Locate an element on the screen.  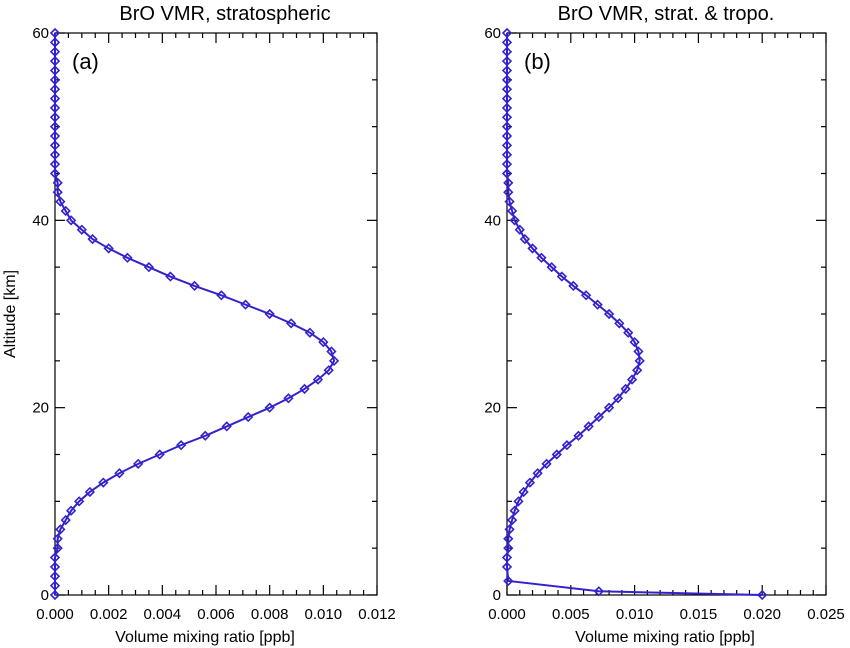
x-tick-label: 0.002 is located at coordinates (109, 614).